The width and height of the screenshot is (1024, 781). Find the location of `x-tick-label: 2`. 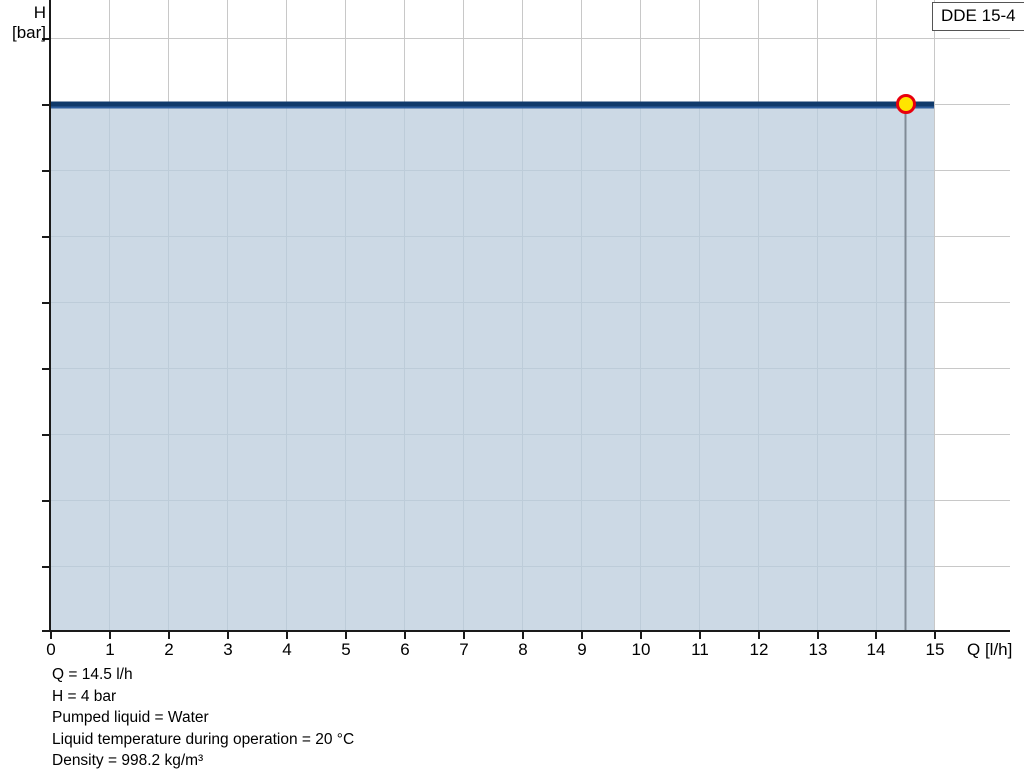

x-tick-label: 2 is located at coordinates (169, 649).